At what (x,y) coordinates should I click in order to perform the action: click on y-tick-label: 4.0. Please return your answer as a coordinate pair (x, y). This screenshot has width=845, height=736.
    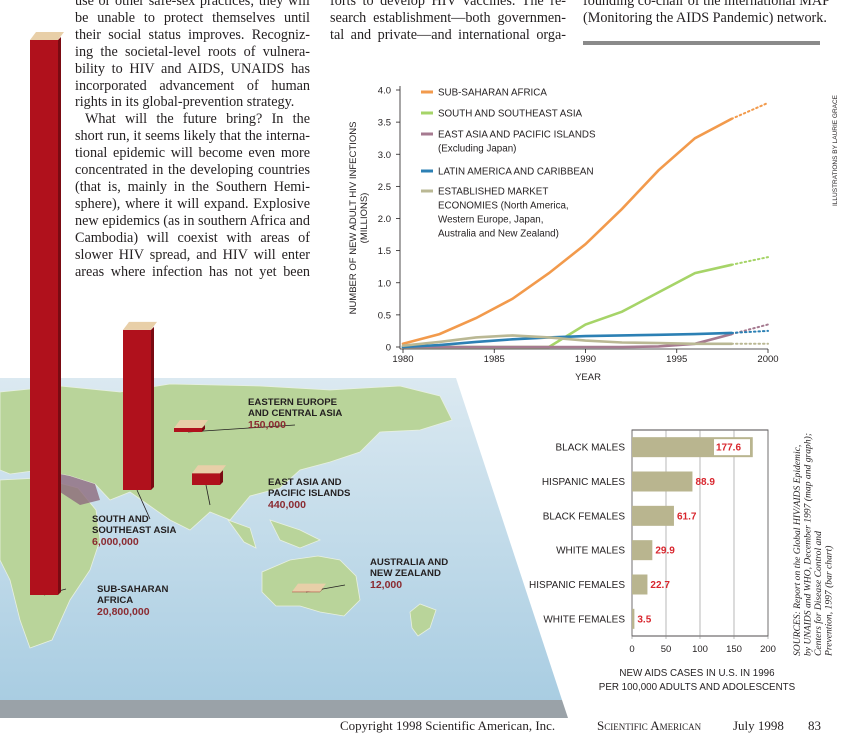
    Looking at the image, I should click on (384, 91).